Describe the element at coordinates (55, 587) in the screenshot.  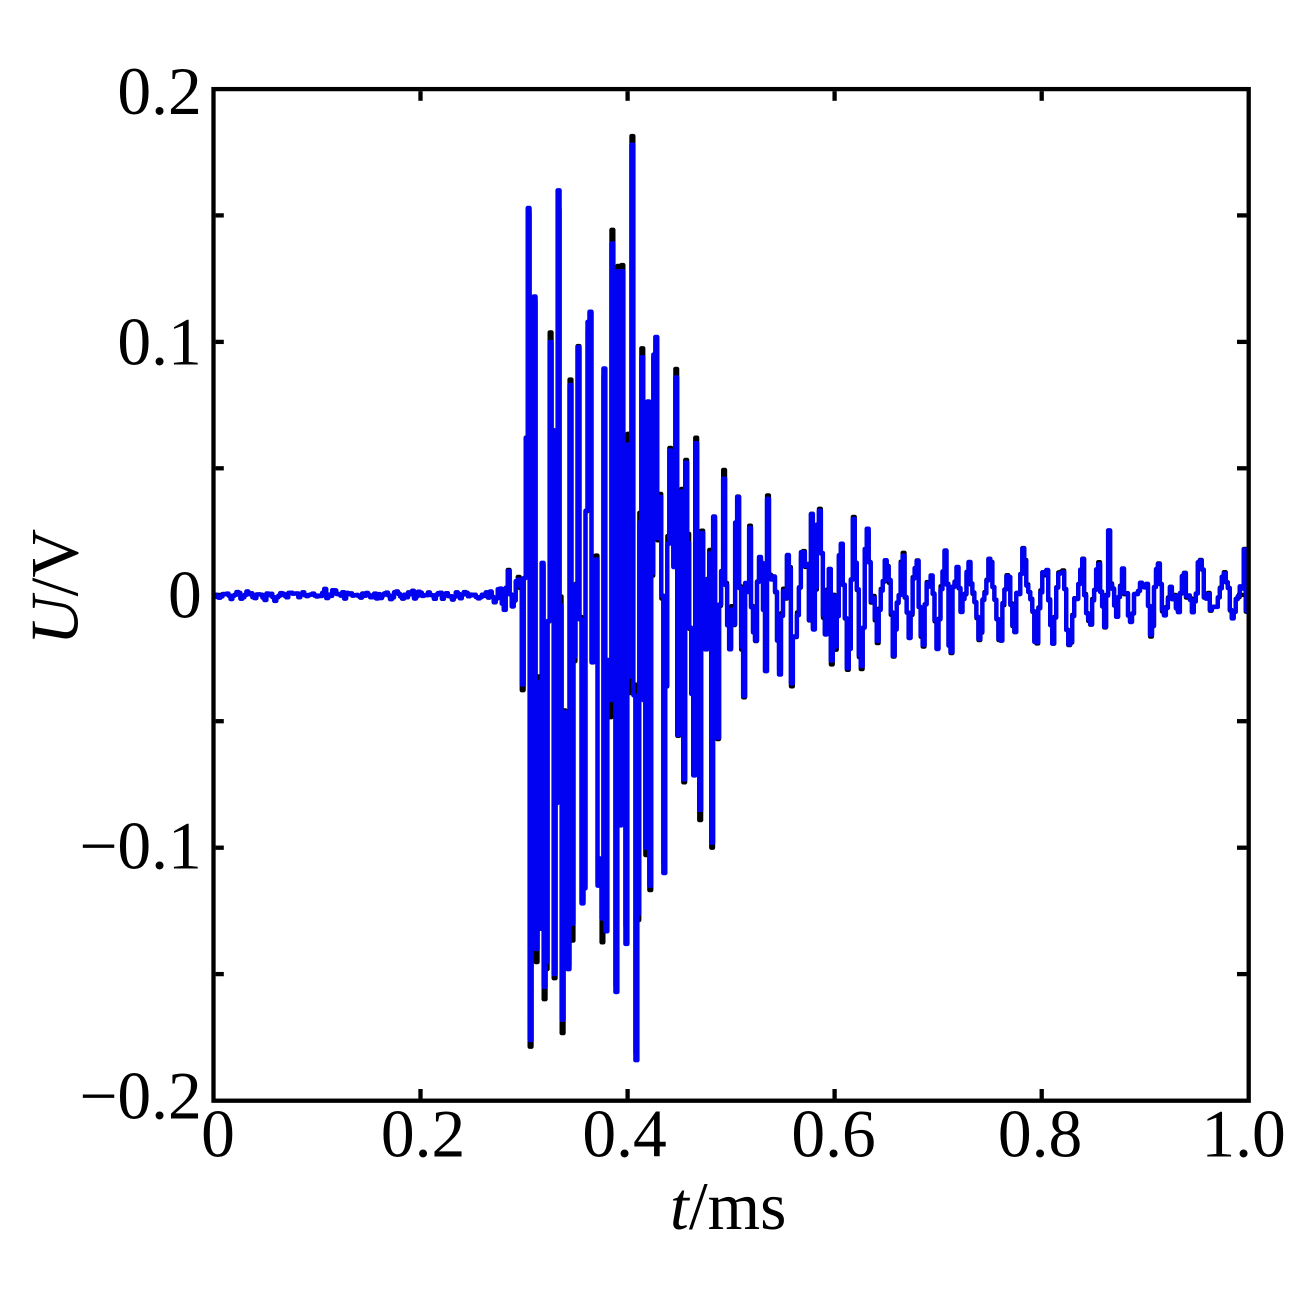
I see `svg-text: U/V` at that location.